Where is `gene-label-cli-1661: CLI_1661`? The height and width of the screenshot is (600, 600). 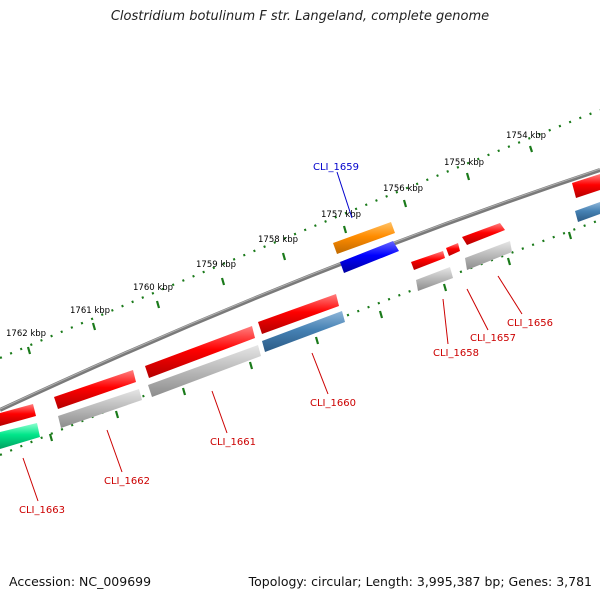
gene-label-cli-1661: CLI_1661 is located at coordinates (233, 442).